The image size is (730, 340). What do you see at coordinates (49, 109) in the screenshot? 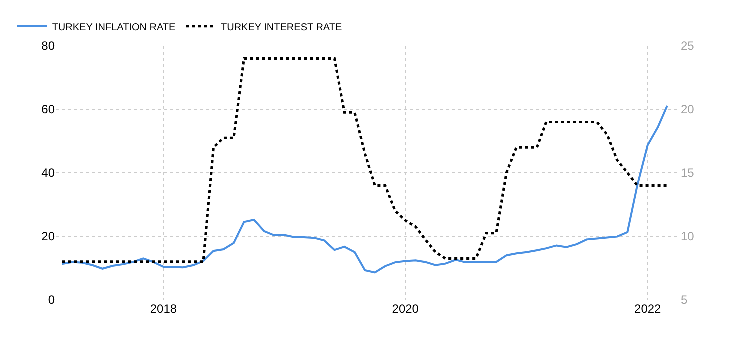
I see `y-tick-label: 60` at bounding box center [49, 109].